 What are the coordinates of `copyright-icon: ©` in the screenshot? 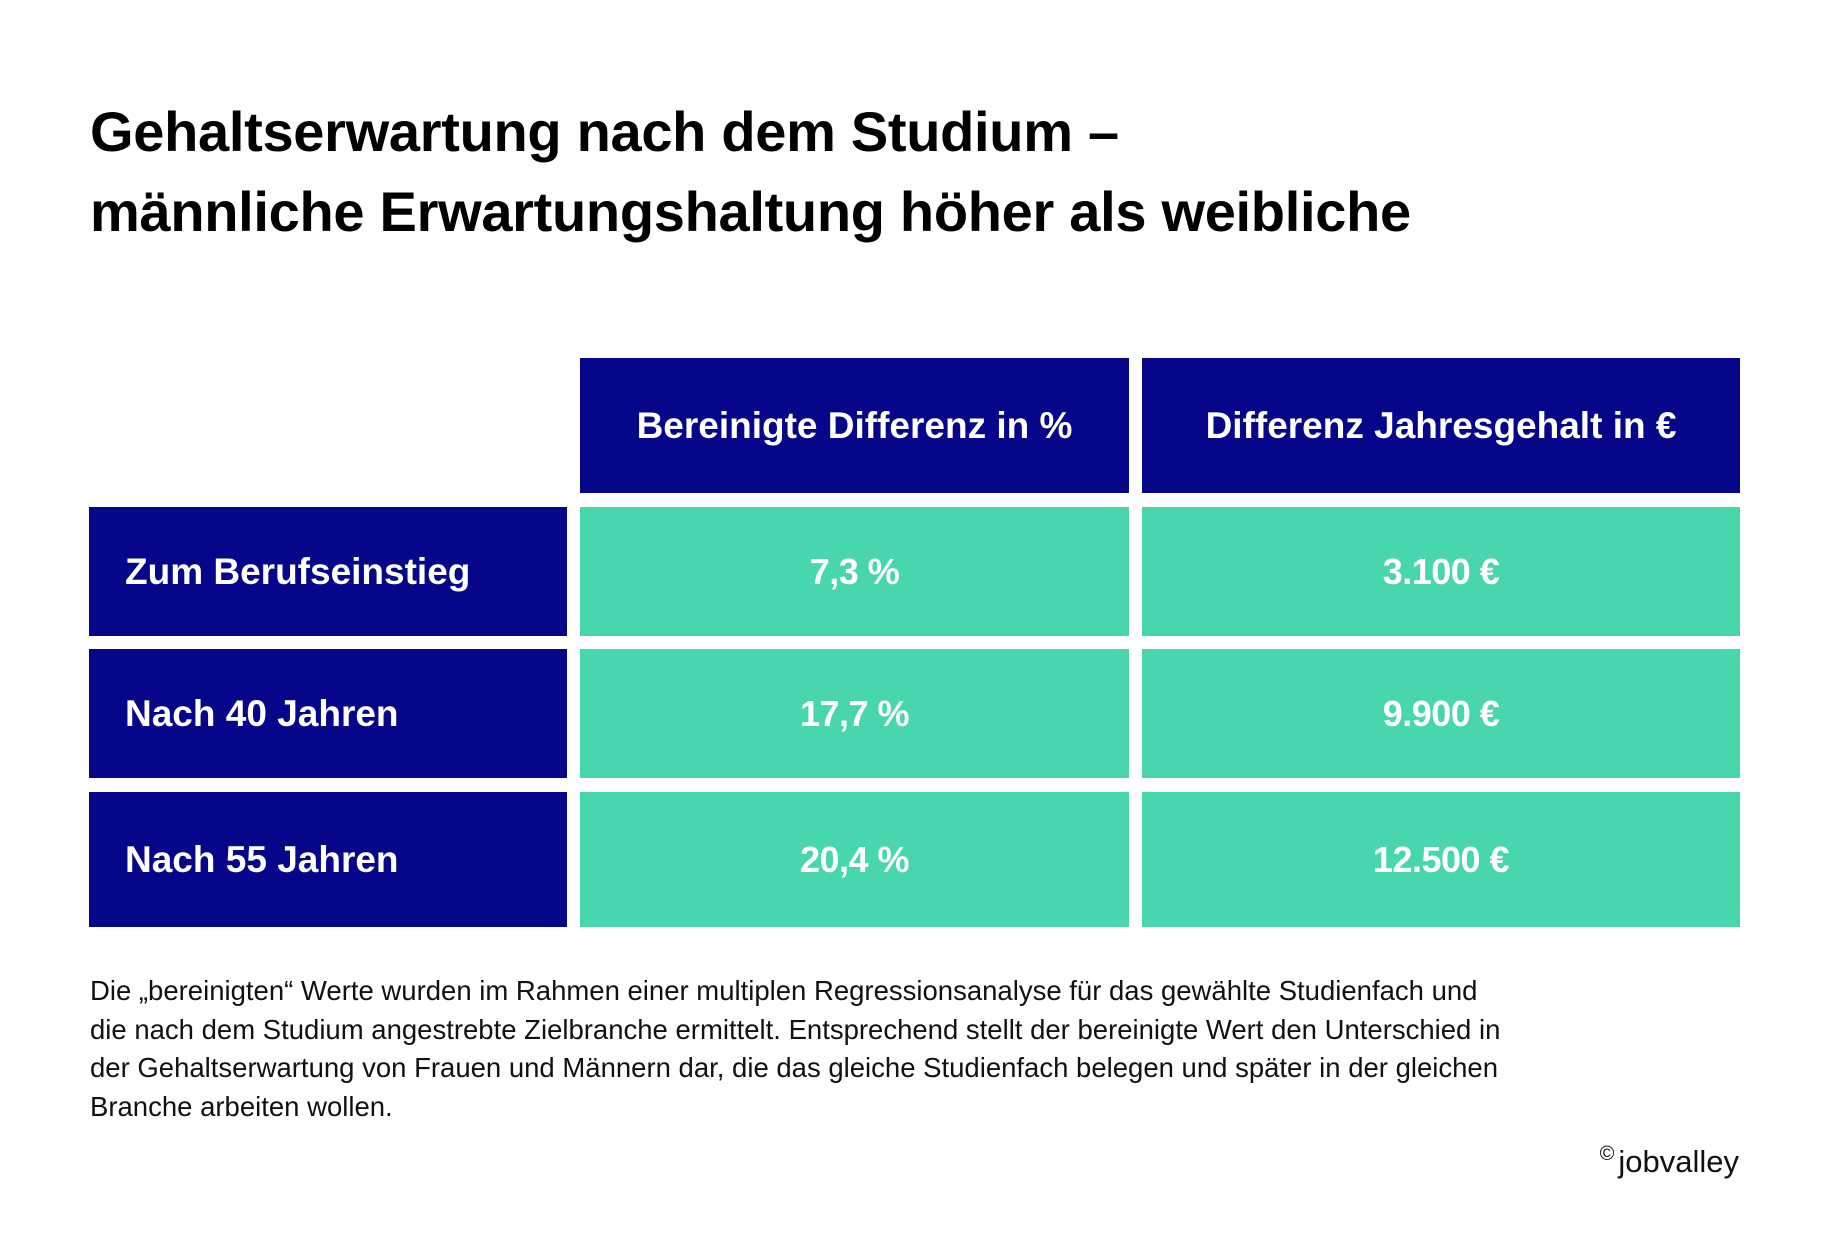 It's located at (1607, 1154).